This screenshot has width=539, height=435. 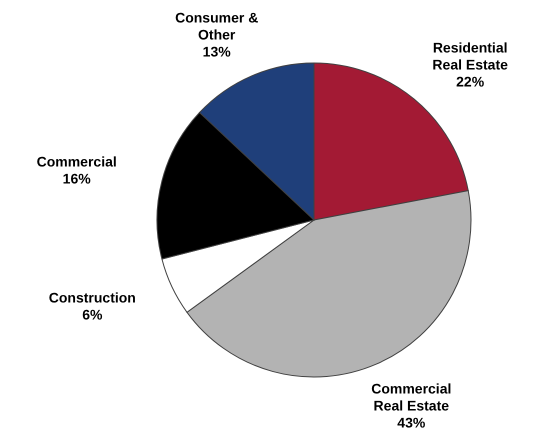 What do you see at coordinates (92, 298) in the screenshot?
I see `slice-label: Construction` at bounding box center [92, 298].